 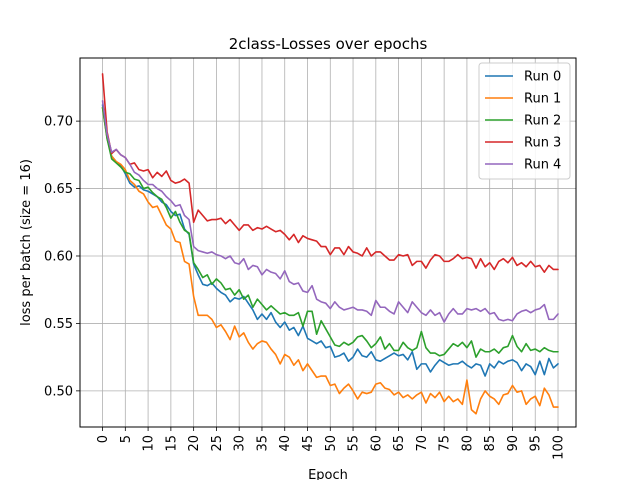 What do you see at coordinates (240, 443) in the screenshot?
I see `x-tick-label: 30` at bounding box center [240, 443].